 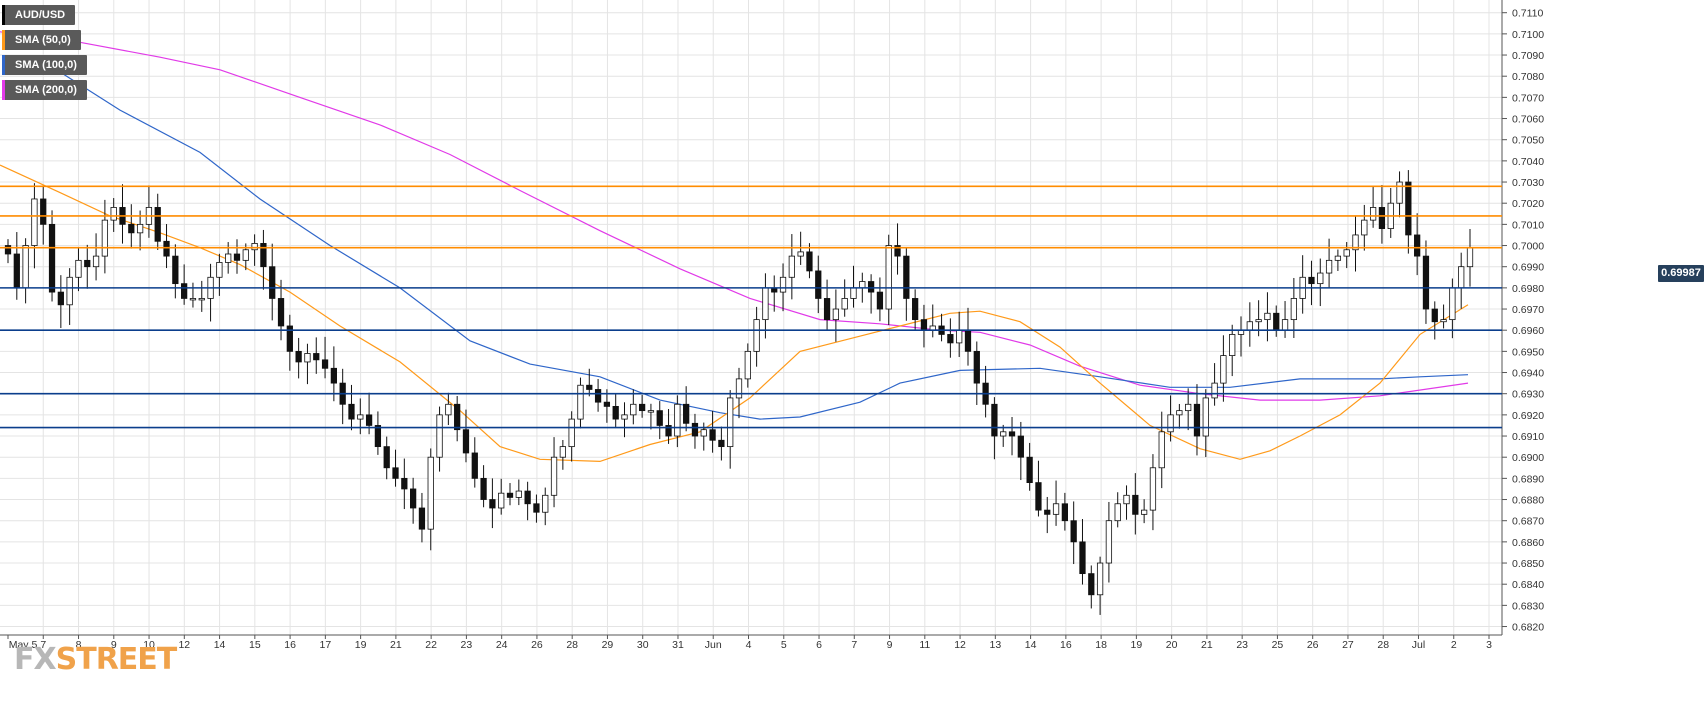 What do you see at coordinates (1528, 77) in the screenshot?
I see `y-tick-label: 0.7080` at bounding box center [1528, 77].